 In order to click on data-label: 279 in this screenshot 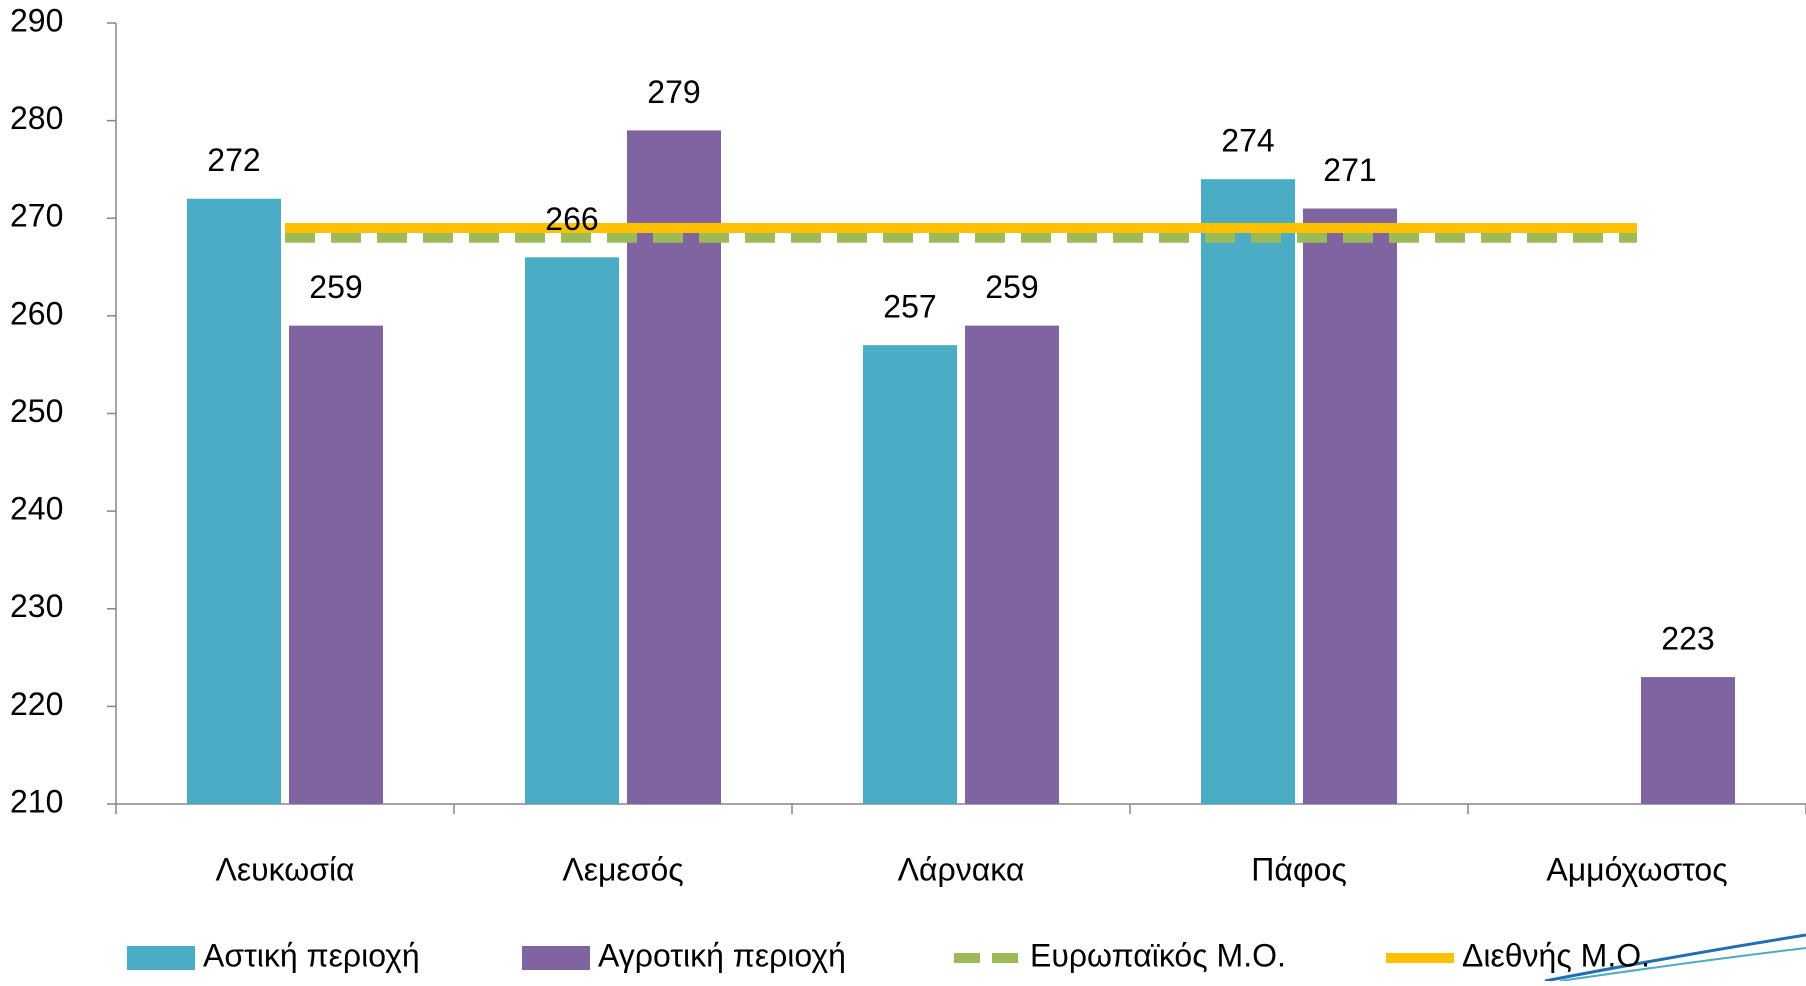, I will do `click(673, 92)`.